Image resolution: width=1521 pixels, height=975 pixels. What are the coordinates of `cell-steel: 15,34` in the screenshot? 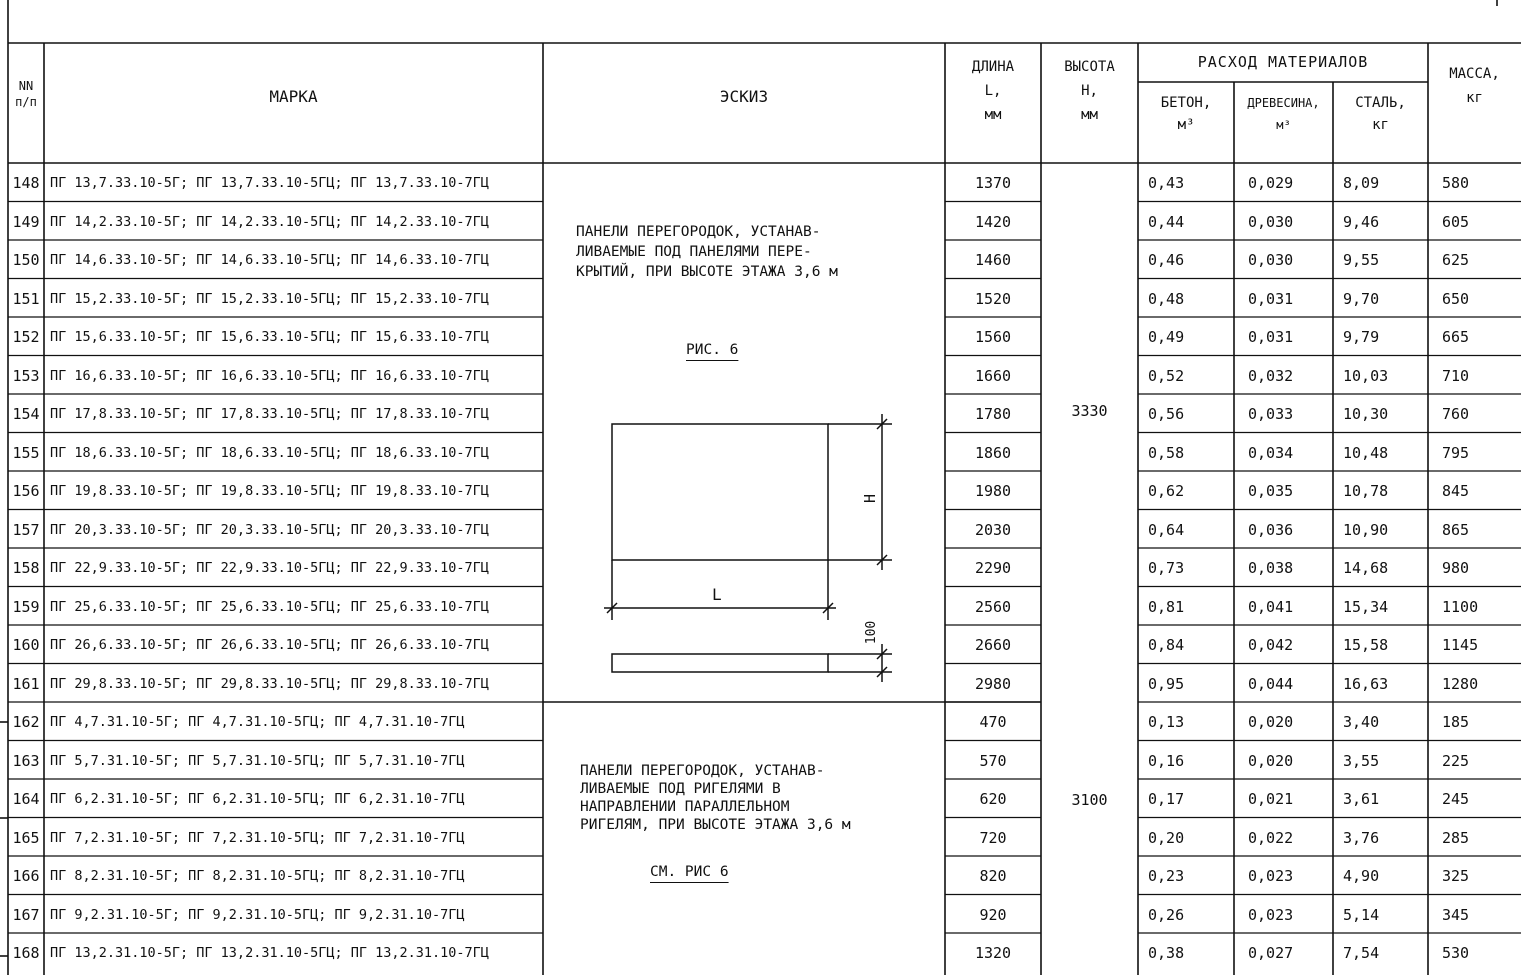 It's located at (1366, 606).